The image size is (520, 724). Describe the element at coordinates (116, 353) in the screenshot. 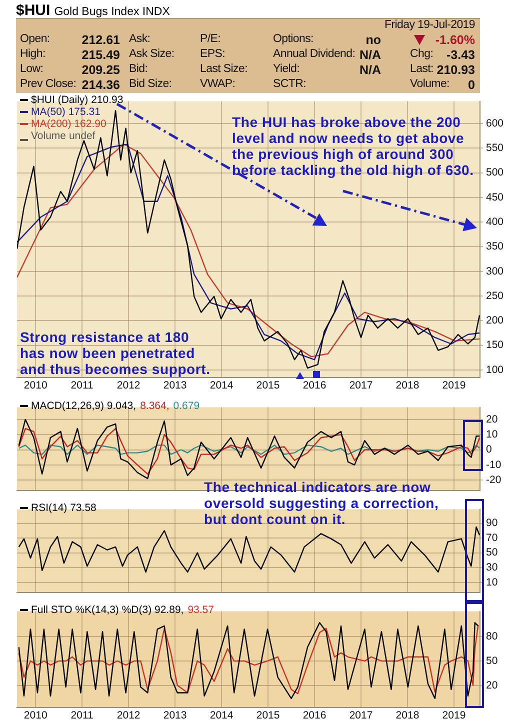

I see `annotation: Strong resistance at 180 has now been penetrated and thus becomes support.` at that location.